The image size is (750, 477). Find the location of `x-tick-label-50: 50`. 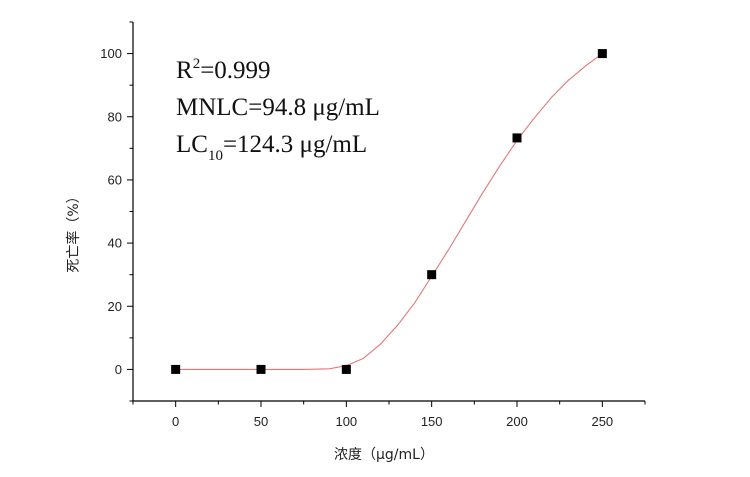

x-tick-label-50: 50 is located at coordinates (261, 421).